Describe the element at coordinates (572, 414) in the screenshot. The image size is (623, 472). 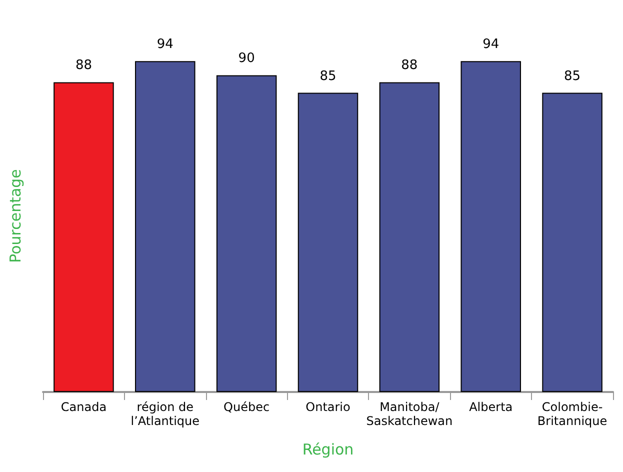
I see `x-tick-label: Colombie- Britannique` at that location.